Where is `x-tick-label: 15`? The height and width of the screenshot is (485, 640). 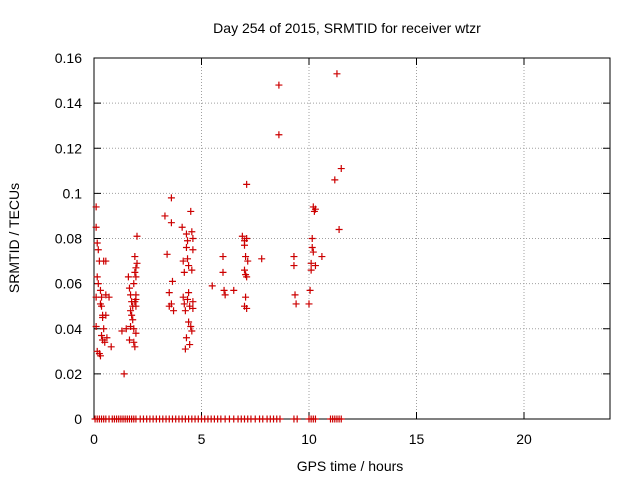
x-tick-label: 15 is located at coordinates (417, 439).